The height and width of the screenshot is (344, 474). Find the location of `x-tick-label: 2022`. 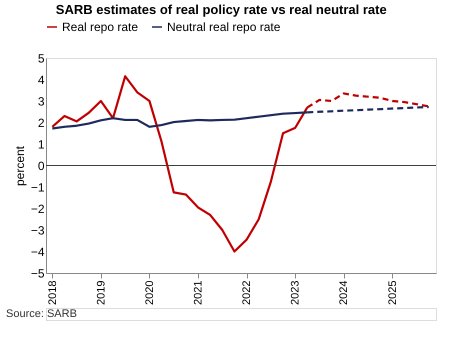

x-tick-label: 2022 is located at coordinates (247, 292).